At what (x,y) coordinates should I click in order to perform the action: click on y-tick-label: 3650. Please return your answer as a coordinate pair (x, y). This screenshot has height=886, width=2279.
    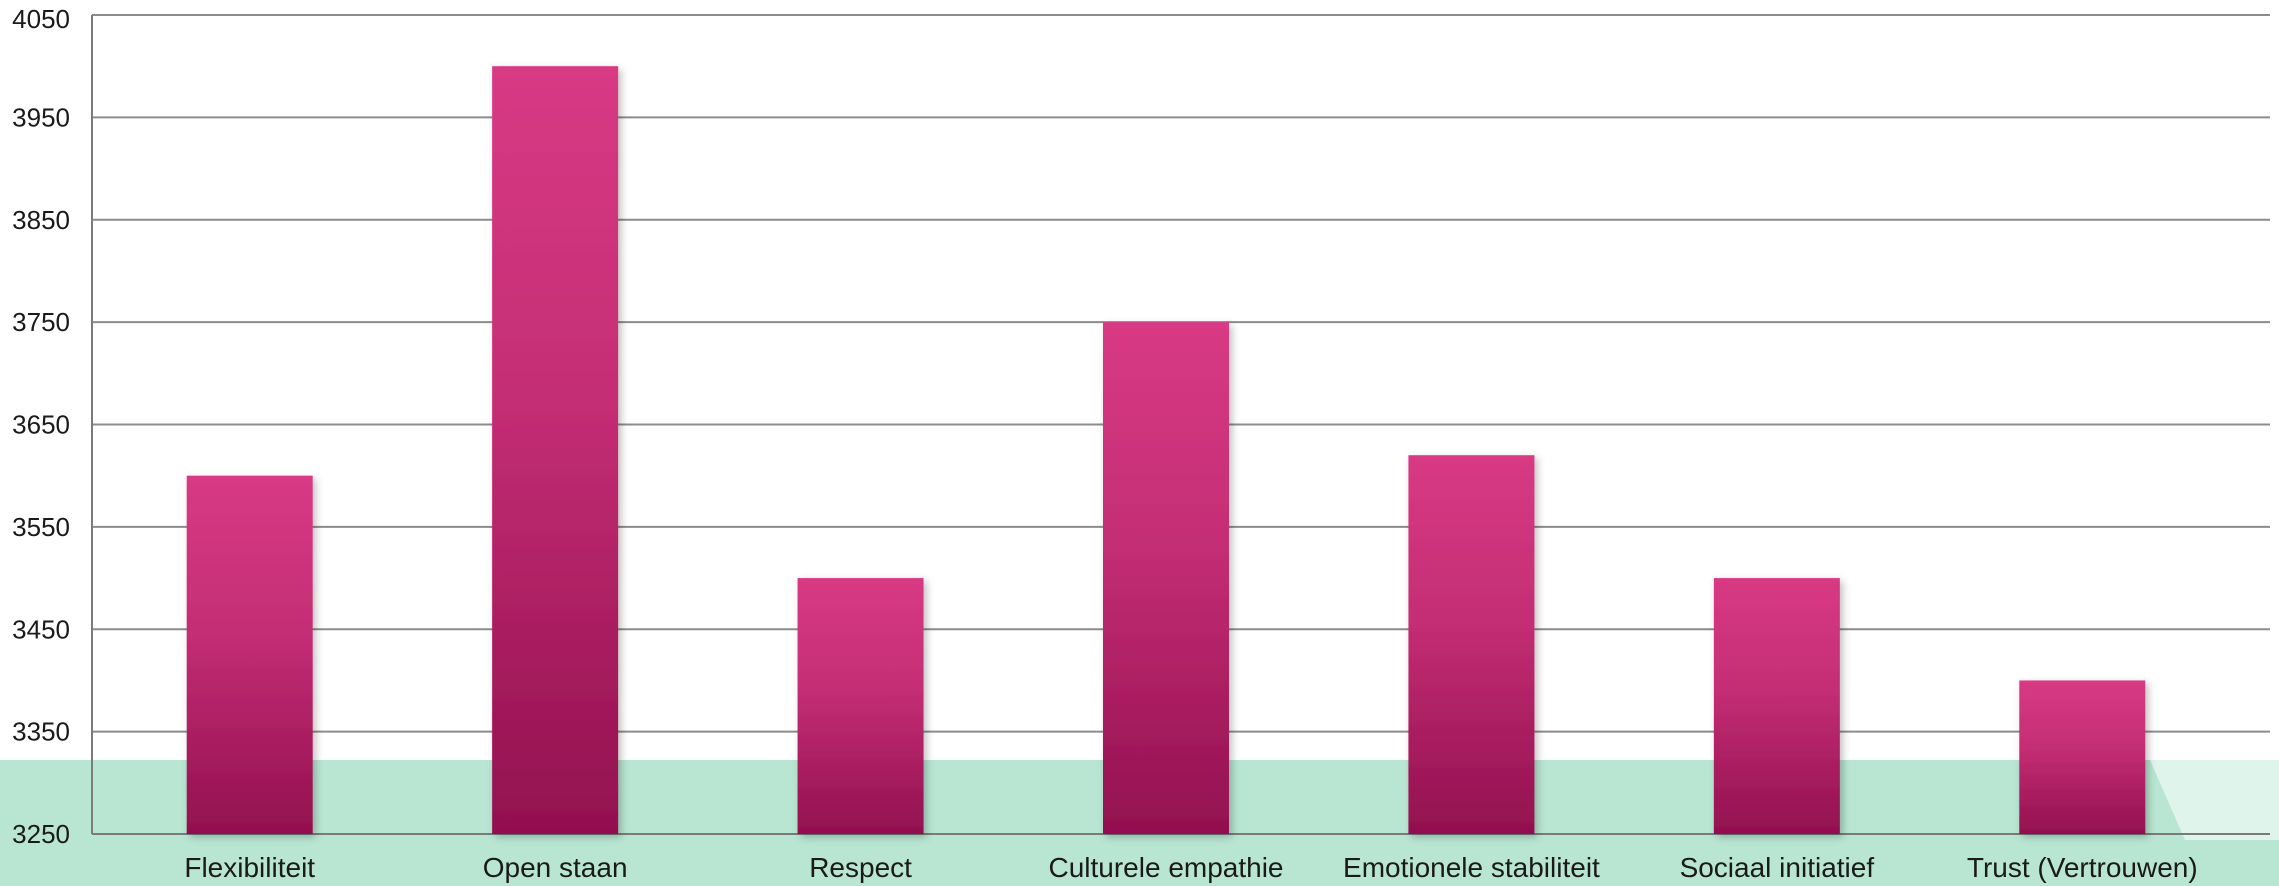
    Looking at the image, I should click on (41, 425).